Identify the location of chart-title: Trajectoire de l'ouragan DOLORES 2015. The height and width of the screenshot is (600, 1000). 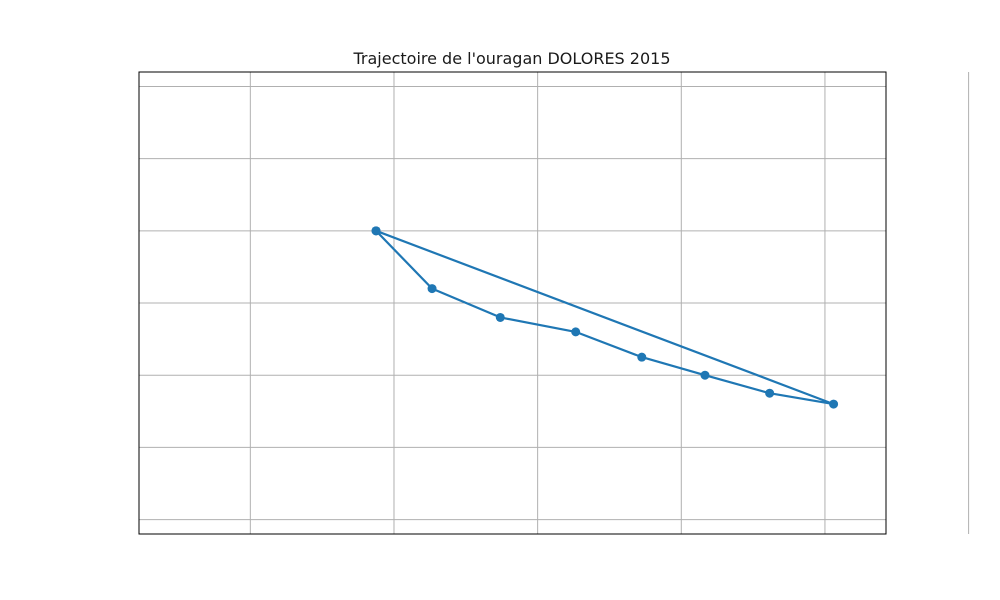
(511, 58).